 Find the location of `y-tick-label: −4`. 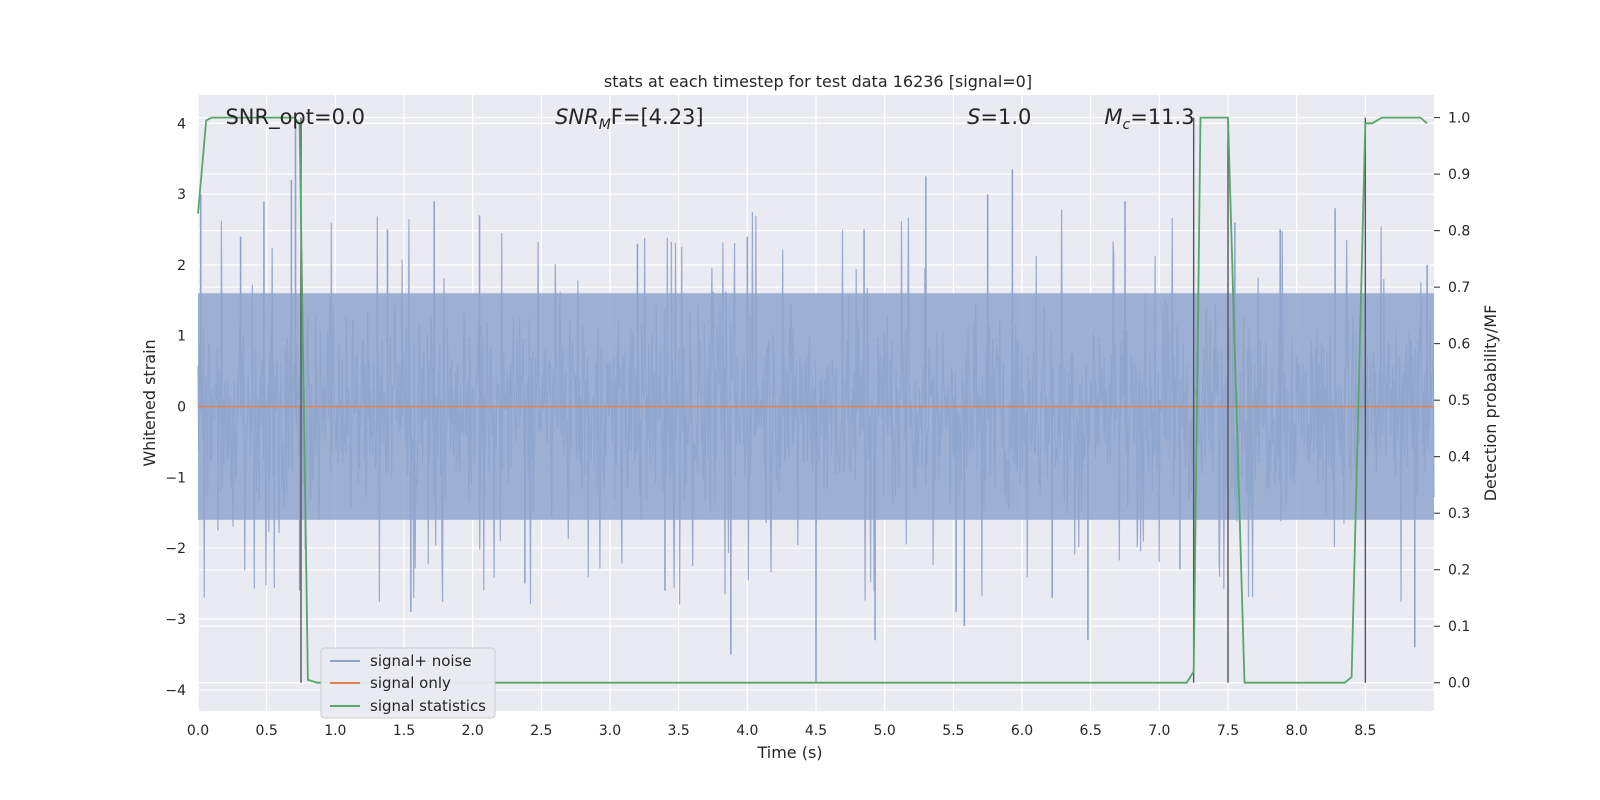

y-tick-label: −4 is located at coordinates (175, 691).